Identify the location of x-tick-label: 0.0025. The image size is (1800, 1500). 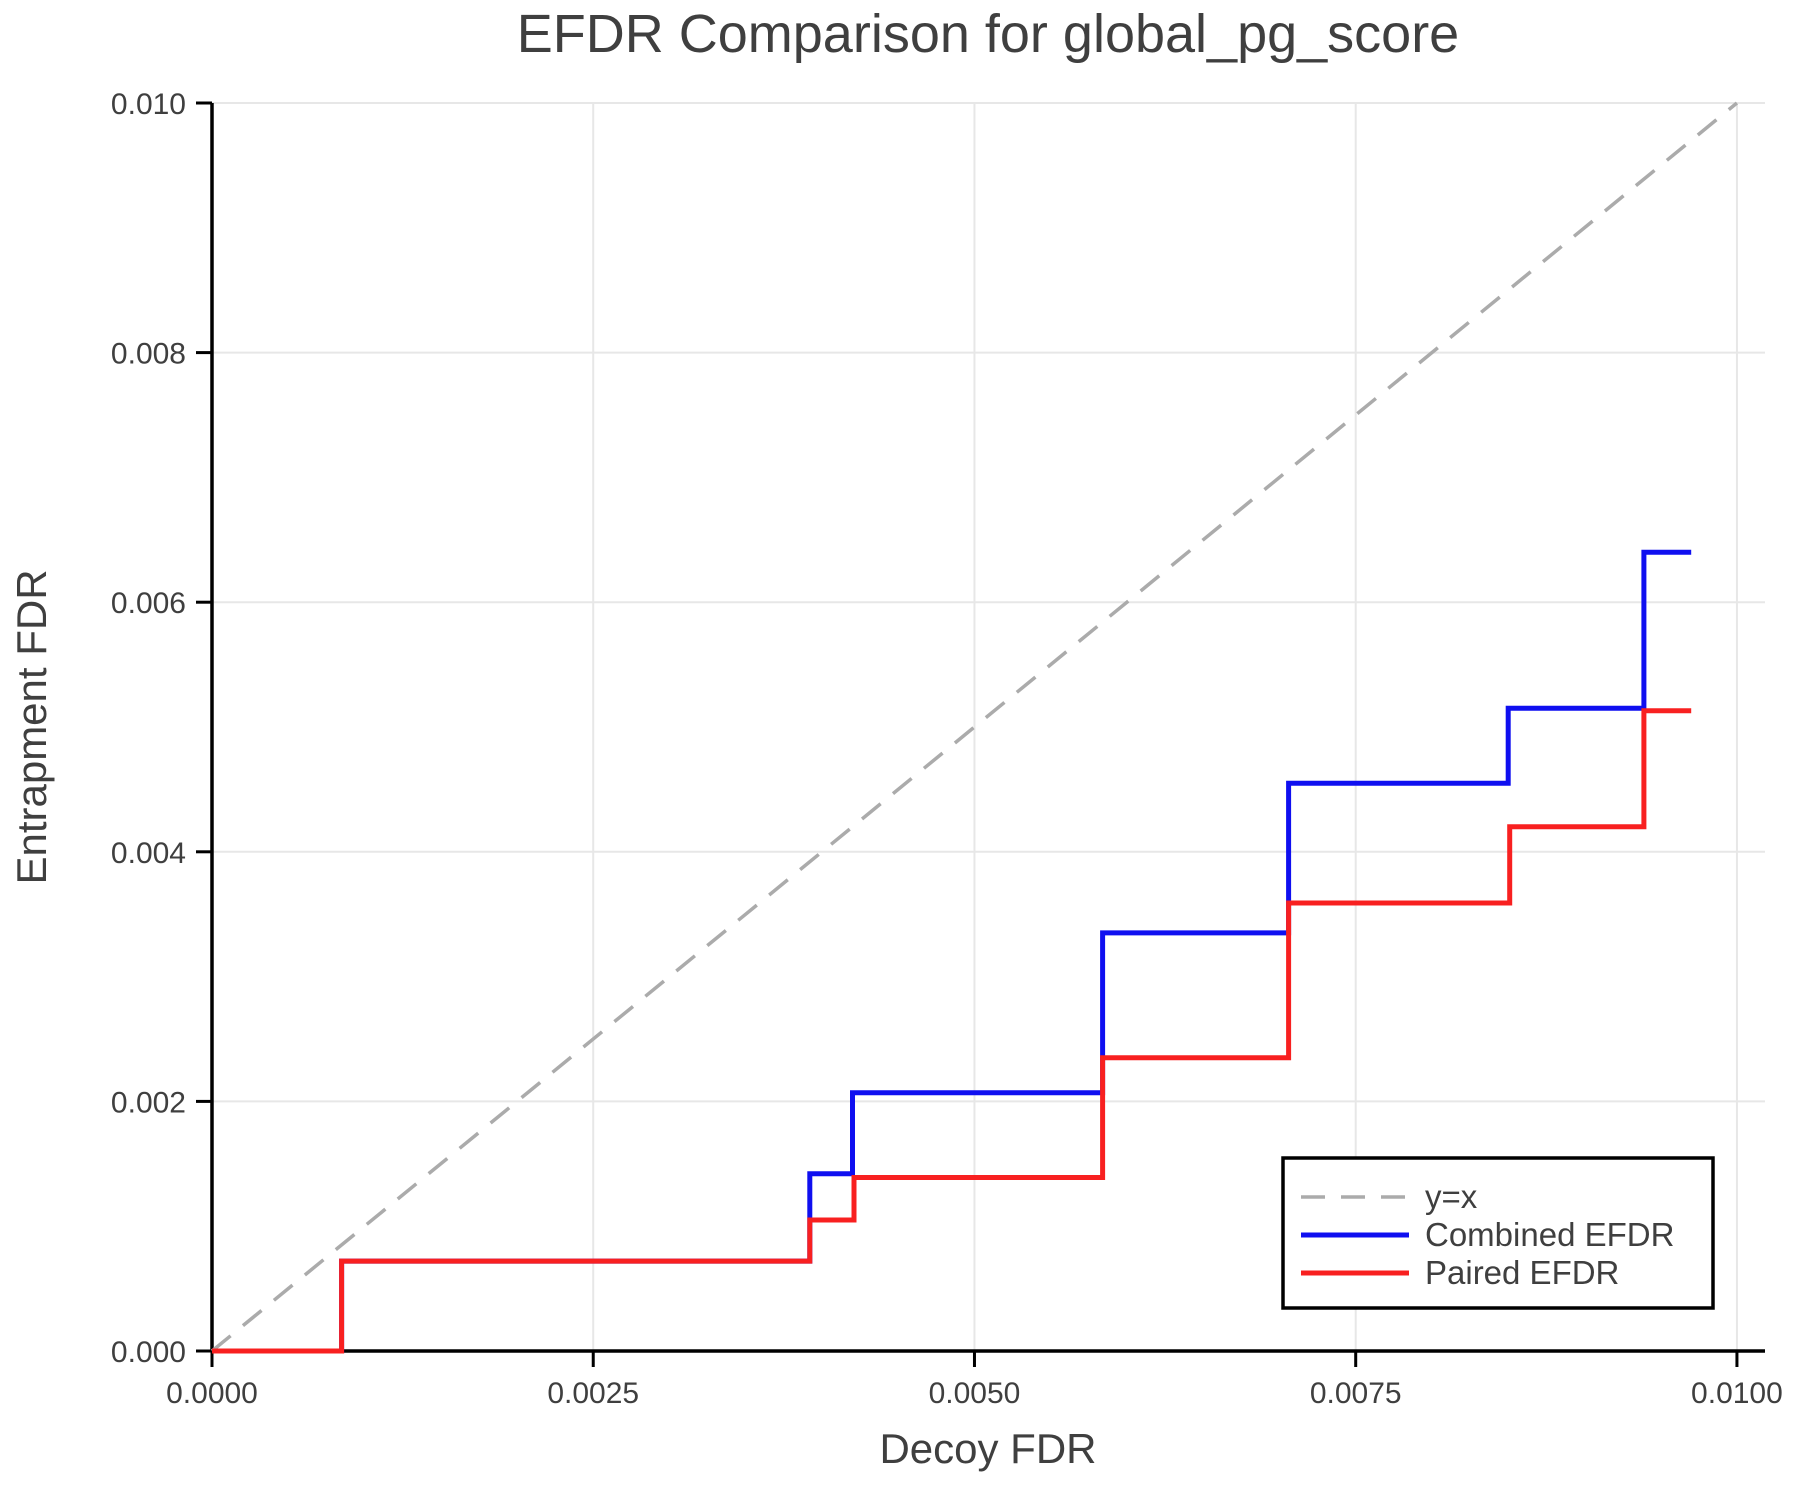
(593, 1393).